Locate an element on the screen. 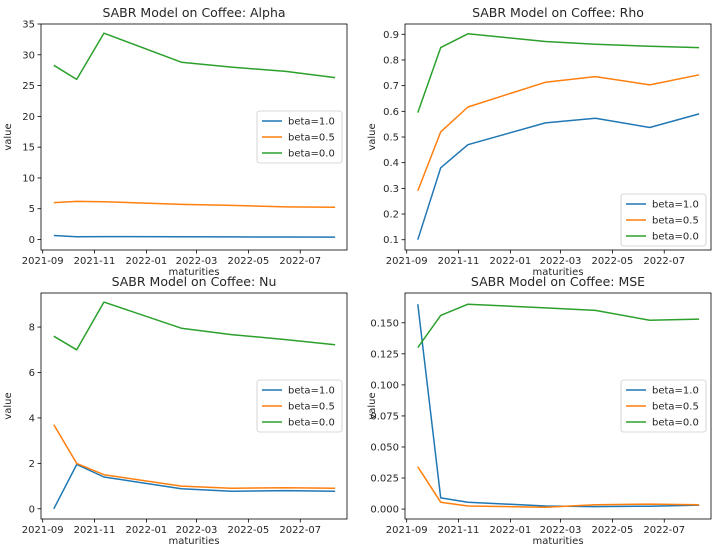 The width and height of the screenshot is (717, 556). chart-title: SABR Model on Coffee: MSE is located at coordinates (558, 281).